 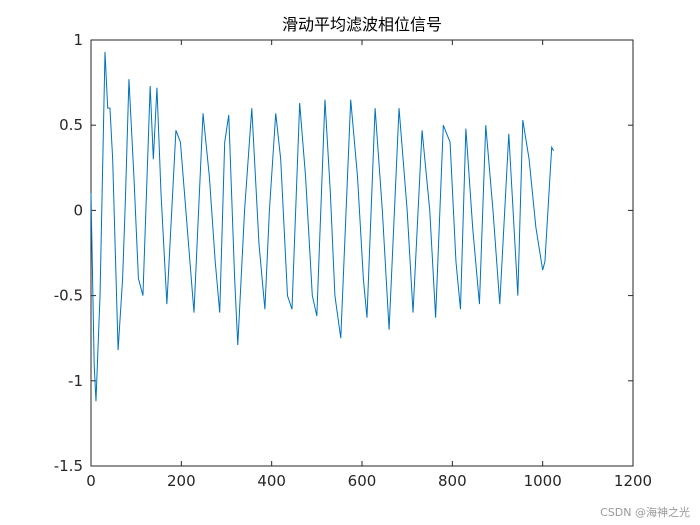 I want to click on y-tick-label: 1, so click(x=78, y=40).